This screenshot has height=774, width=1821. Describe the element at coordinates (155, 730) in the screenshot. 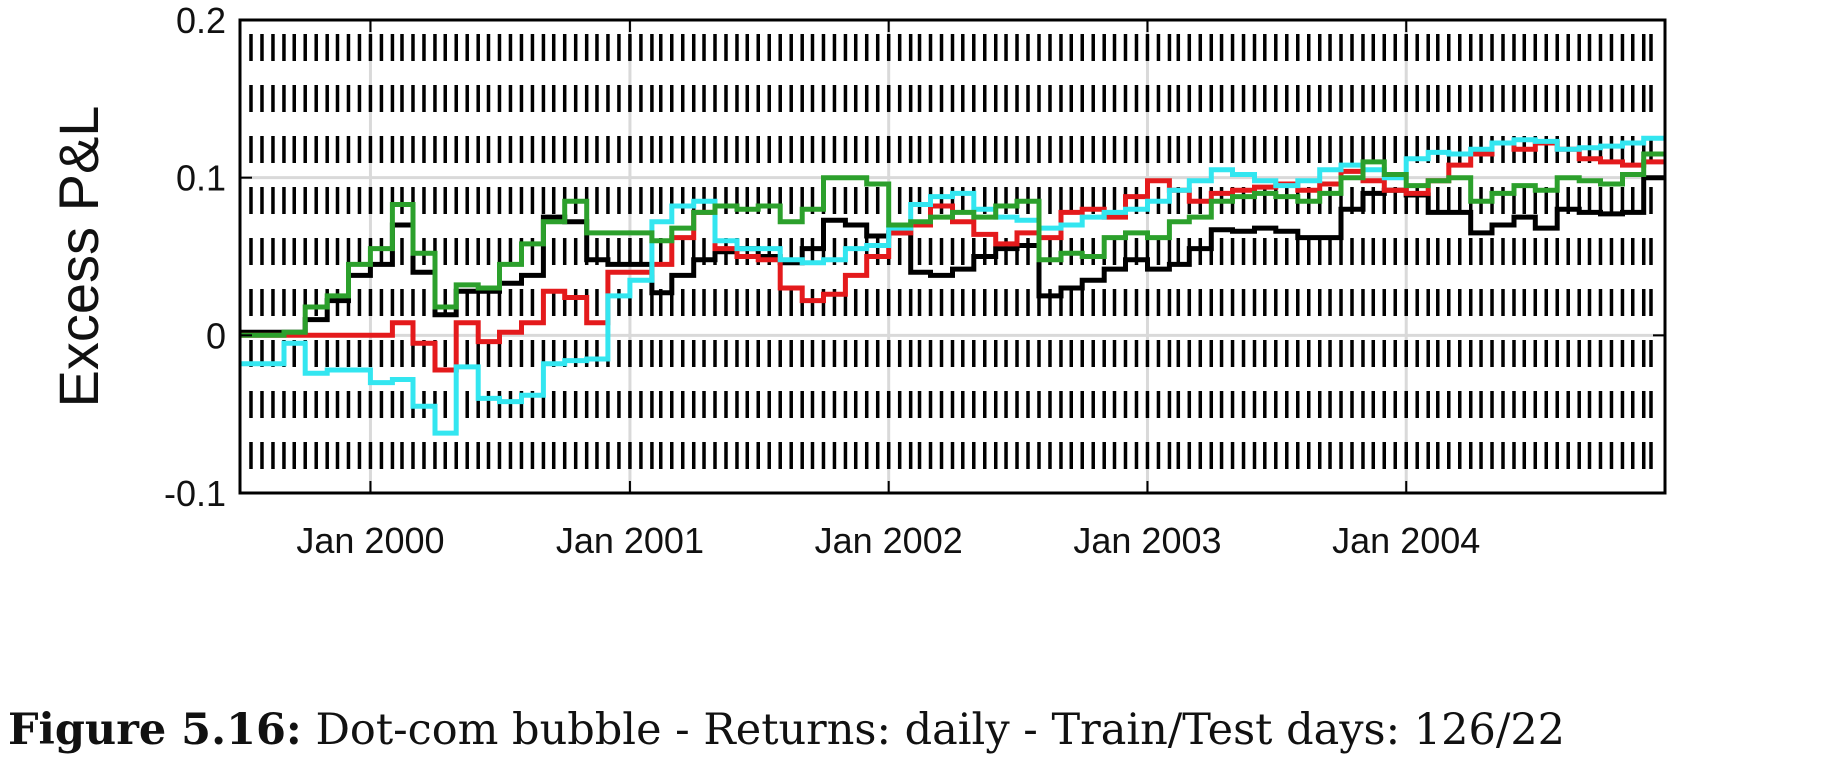

I see `figure-number: Figure 5.16:` at that location.